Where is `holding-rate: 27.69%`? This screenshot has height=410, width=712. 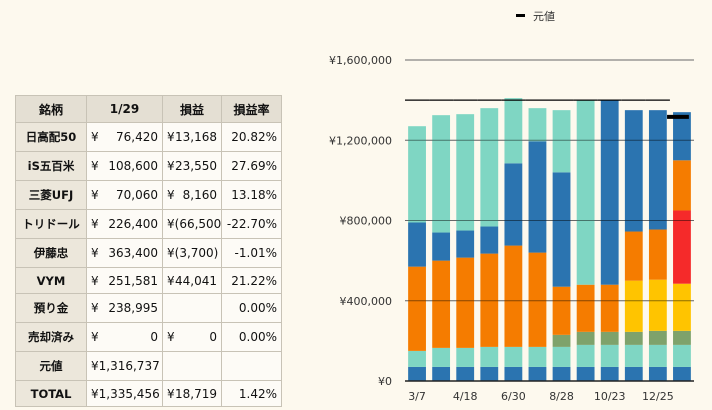 holding-rate: 27.69% is located at coordinates (251, 166).